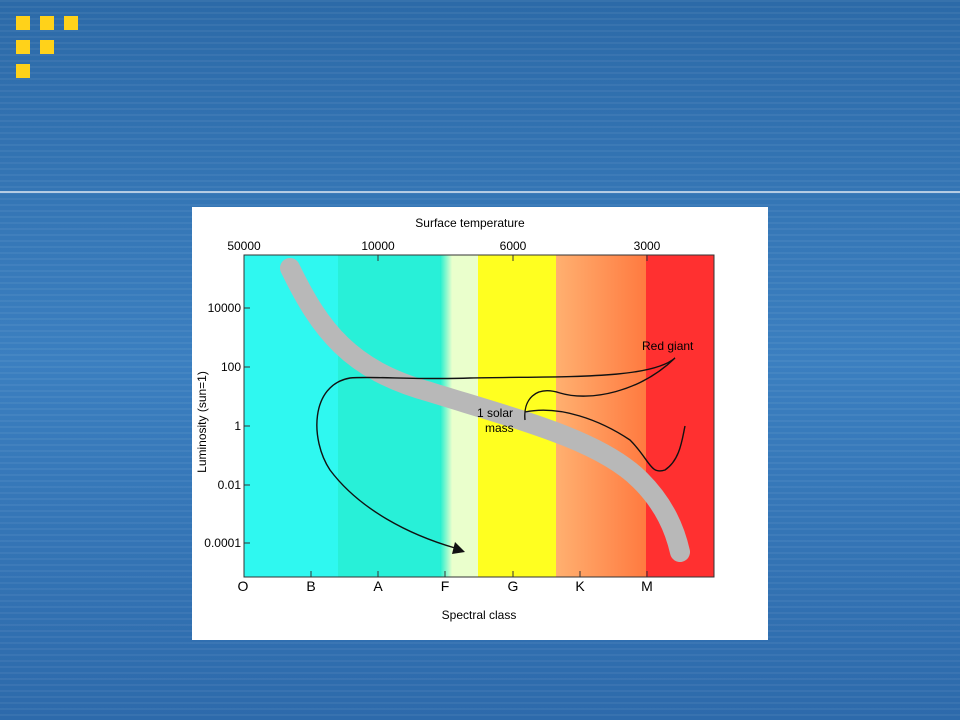  I want to click on left-tick-label: 0.0001, so click(222, 543).